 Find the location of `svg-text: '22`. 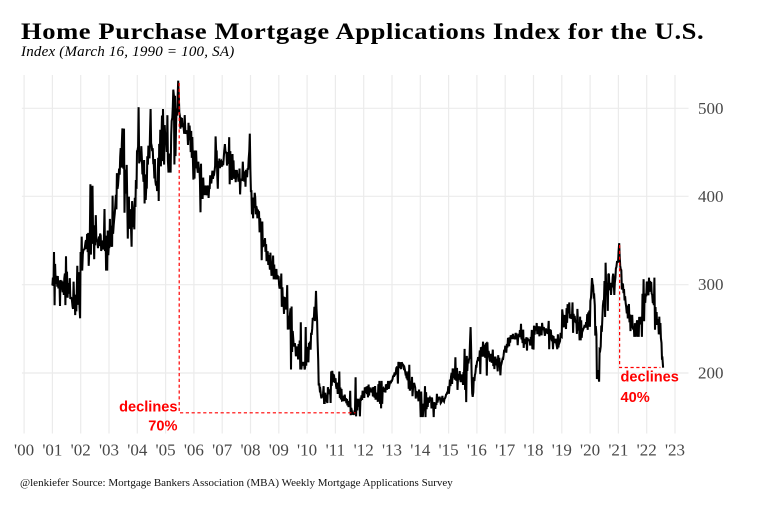

svg-text: '22 is located at coordinates (647, 450).